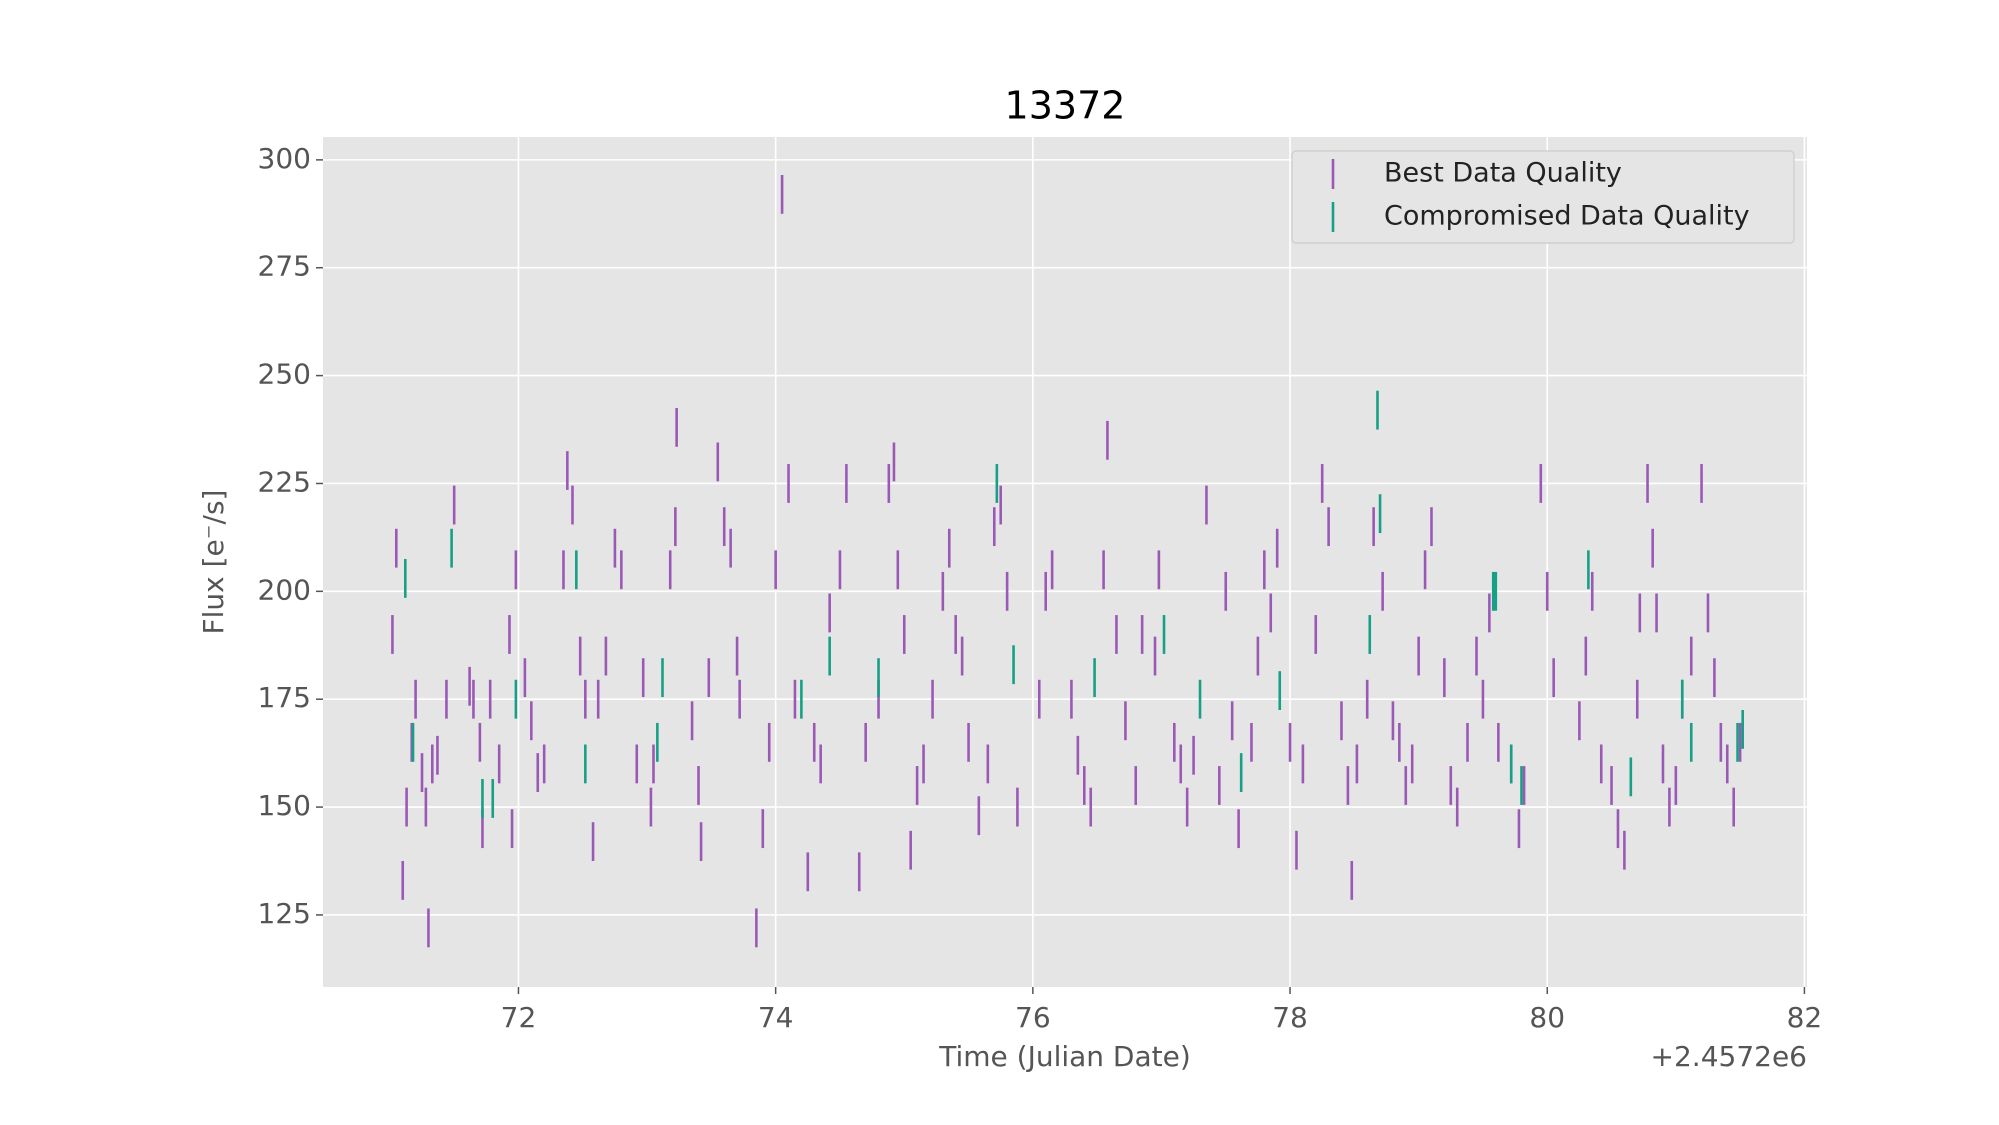  Describe the element at coordinates (213, 562) in the screenshot. I see `y-axis-label: Flux [e⁻/s]` at that location.